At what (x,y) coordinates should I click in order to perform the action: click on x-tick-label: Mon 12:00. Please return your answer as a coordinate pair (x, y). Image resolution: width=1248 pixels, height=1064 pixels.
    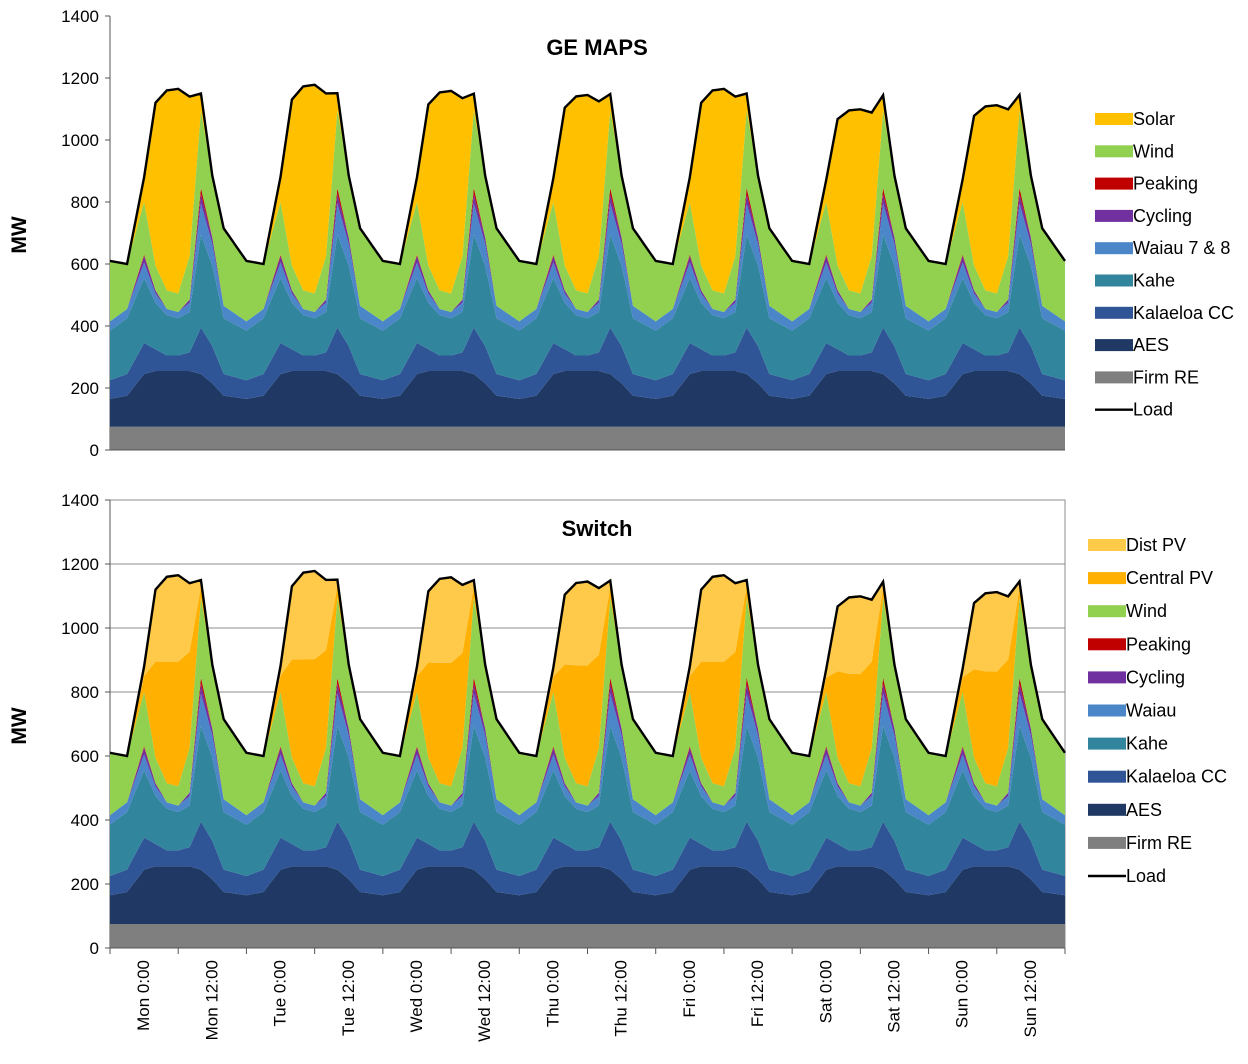
    Looking at the image, I should click on (211, 1000).